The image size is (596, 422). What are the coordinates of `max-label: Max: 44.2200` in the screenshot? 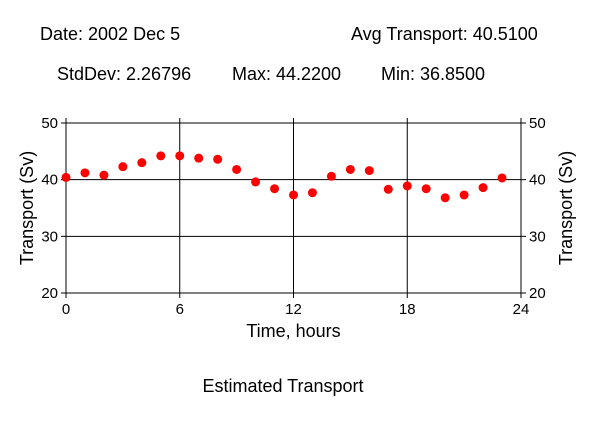 It's located at (287, 74).